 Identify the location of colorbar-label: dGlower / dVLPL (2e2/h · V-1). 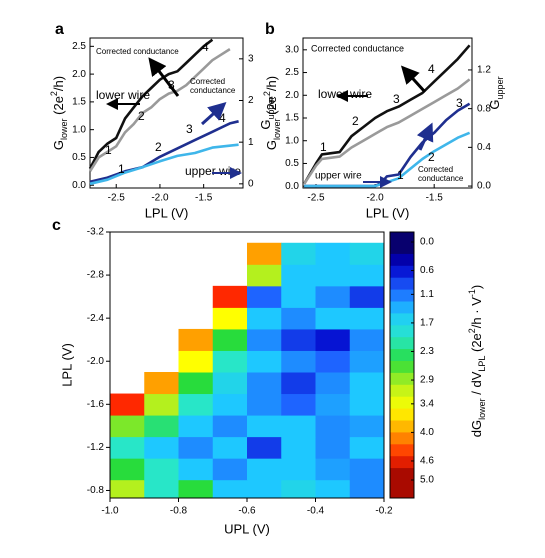
(477, 361).